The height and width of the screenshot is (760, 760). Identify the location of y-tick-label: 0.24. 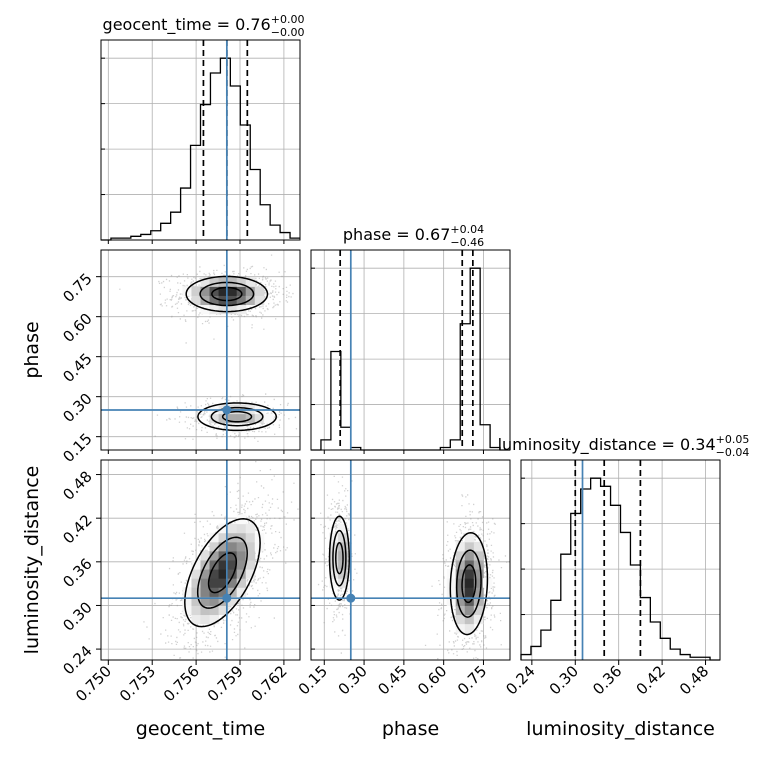
(77, 660).